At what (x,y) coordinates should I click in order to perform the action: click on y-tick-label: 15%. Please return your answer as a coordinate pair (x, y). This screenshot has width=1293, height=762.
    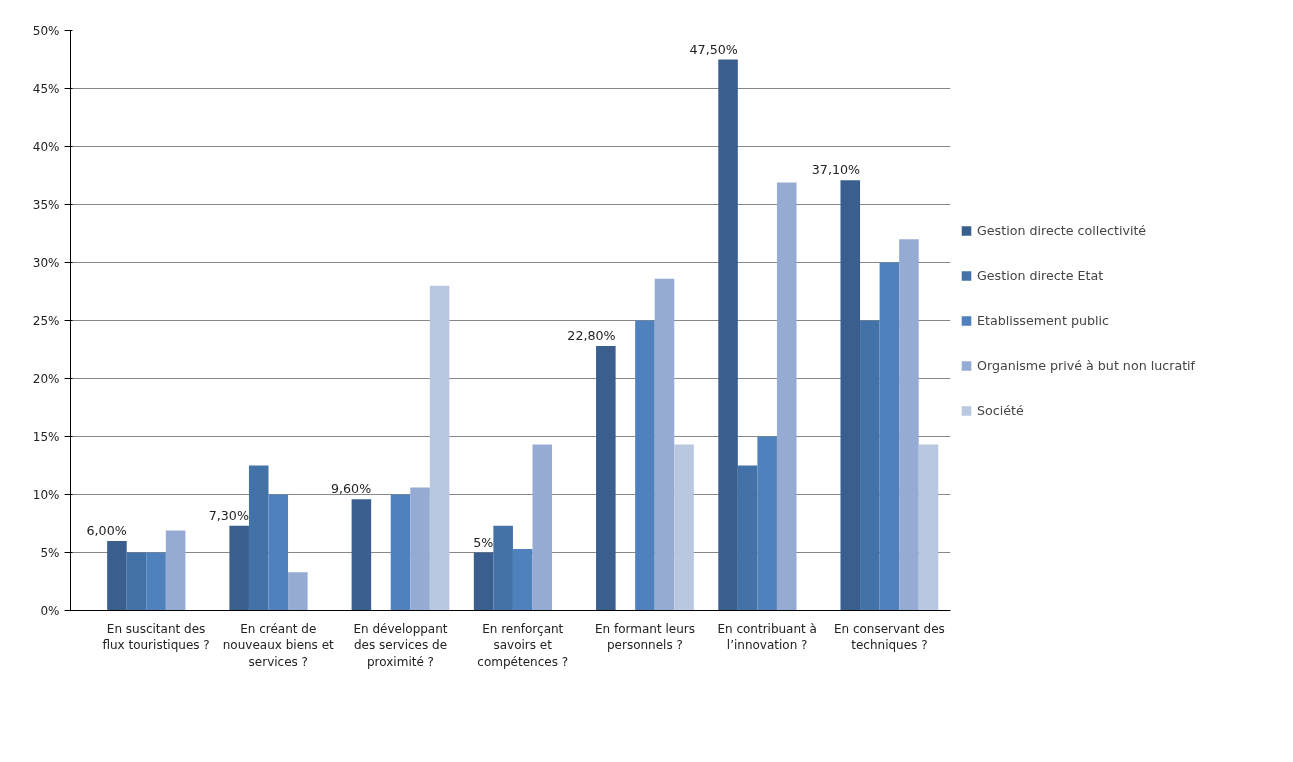
    Looking at the image, I should click on (46, 436).